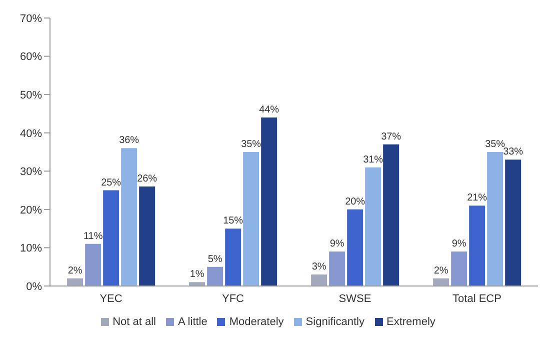 The width and height of the screenshot is (557, 341). Describe the element at coordinates (335, 322) in the screenshot. I see `legend-label: Significantly` at that location.